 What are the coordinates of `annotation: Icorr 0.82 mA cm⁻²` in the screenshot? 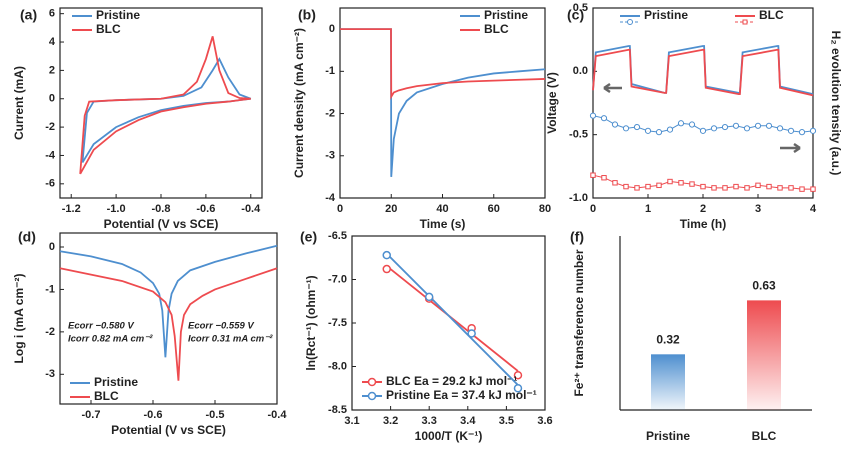 It's located at (110, 339).